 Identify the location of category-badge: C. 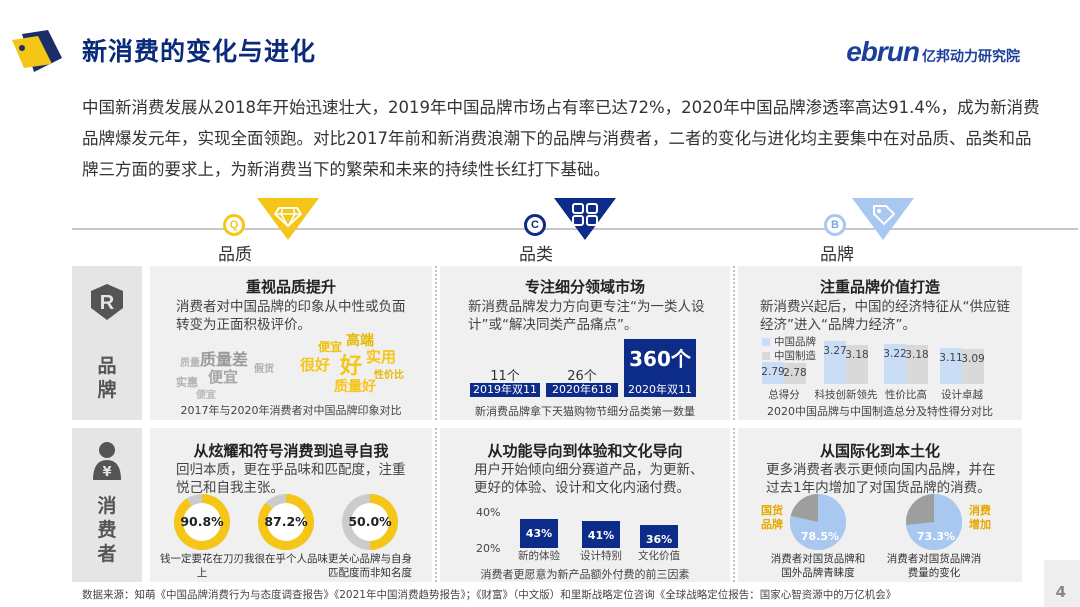
(535, 225).